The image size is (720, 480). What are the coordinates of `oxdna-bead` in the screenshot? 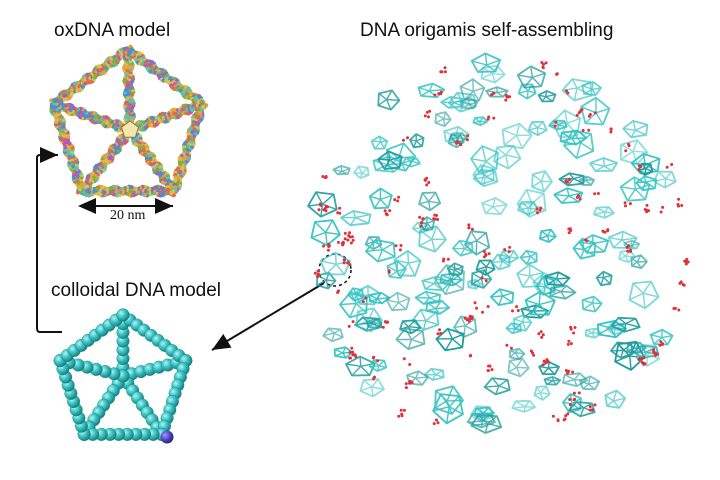 It's located at (203, 106).